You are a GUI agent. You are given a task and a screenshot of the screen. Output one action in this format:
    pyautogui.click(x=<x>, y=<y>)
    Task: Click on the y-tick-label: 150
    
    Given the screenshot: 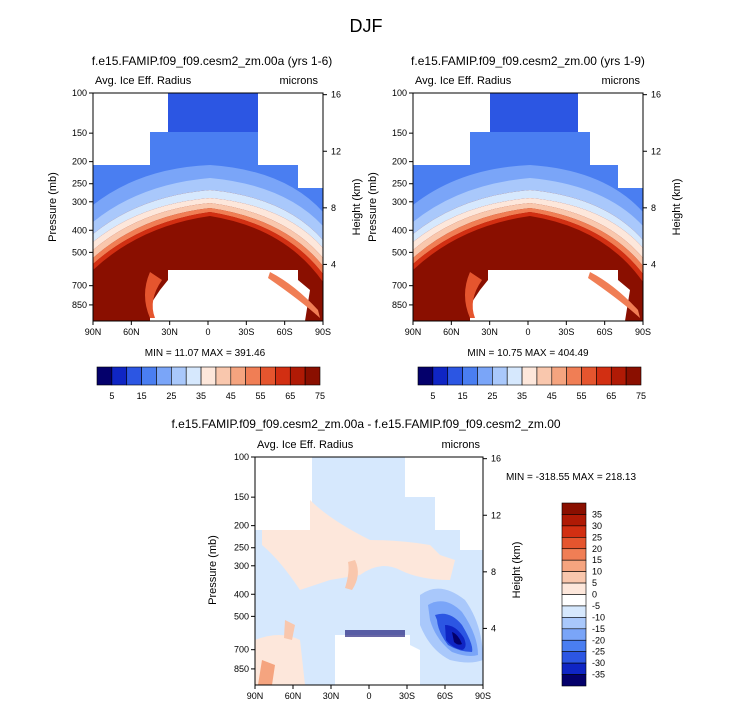 What is the action you would take?
    pyautogui.click(x=79, y=133)
    